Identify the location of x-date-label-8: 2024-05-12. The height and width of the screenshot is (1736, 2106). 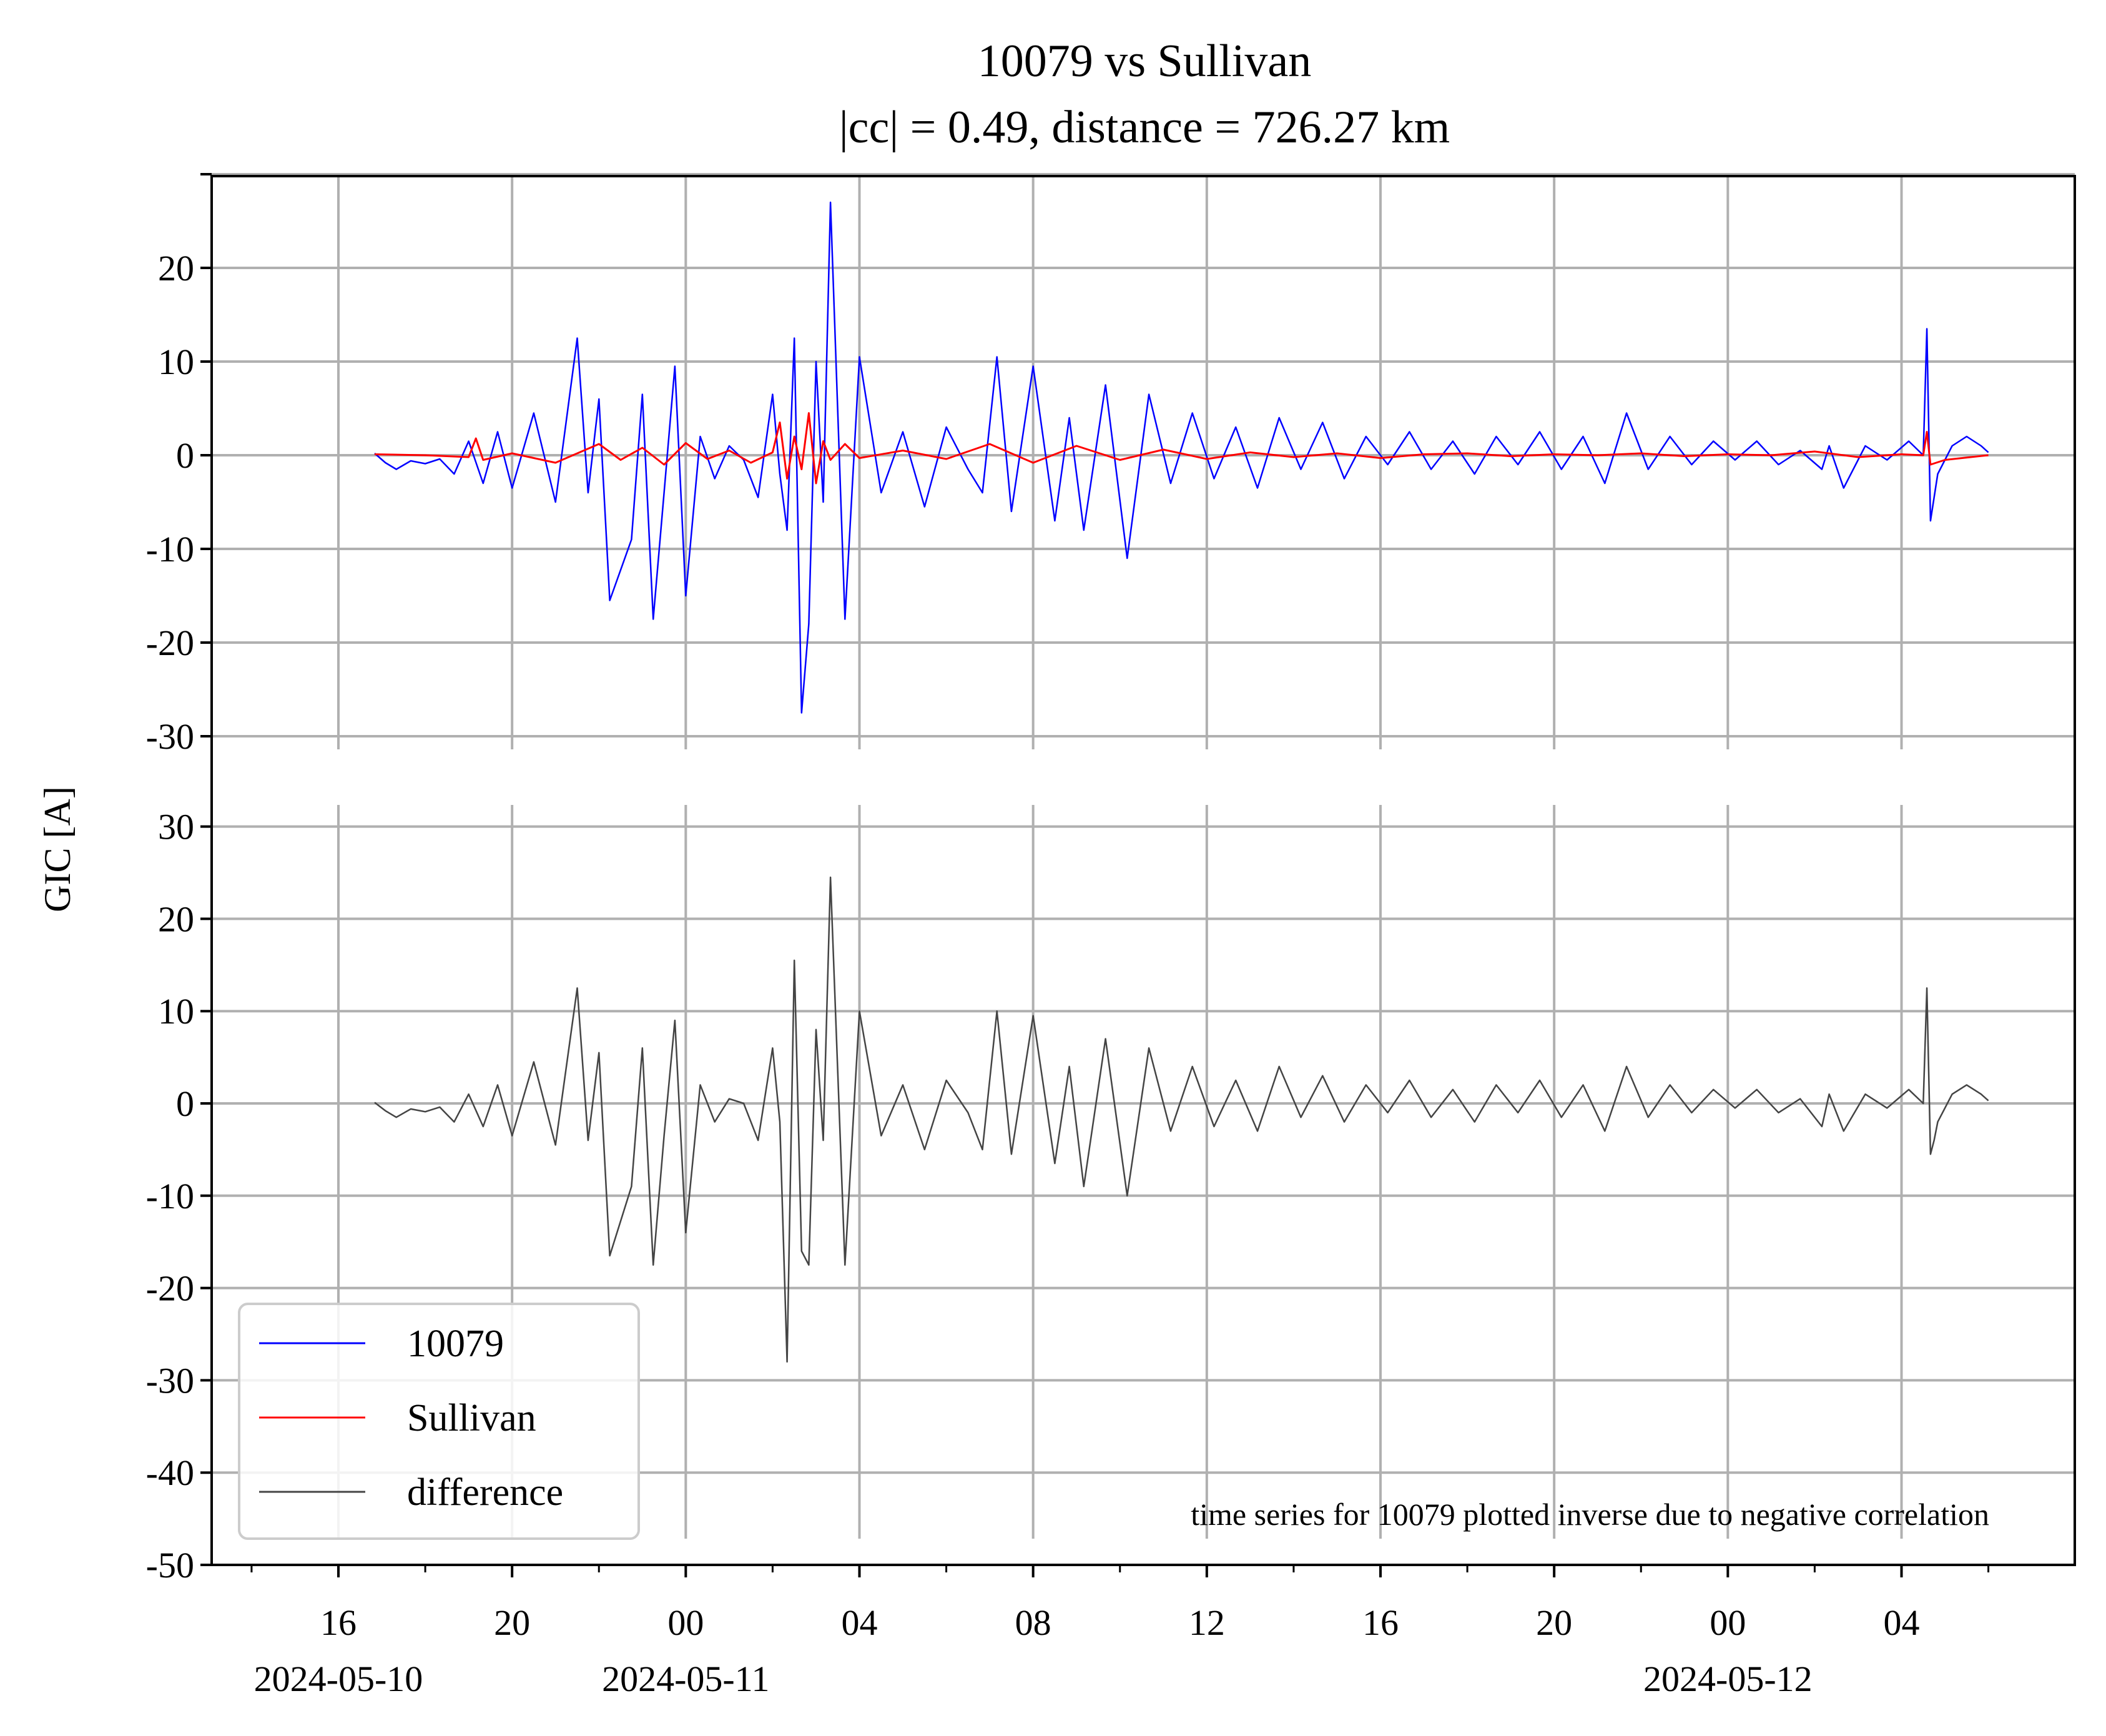
(1728, 1679).